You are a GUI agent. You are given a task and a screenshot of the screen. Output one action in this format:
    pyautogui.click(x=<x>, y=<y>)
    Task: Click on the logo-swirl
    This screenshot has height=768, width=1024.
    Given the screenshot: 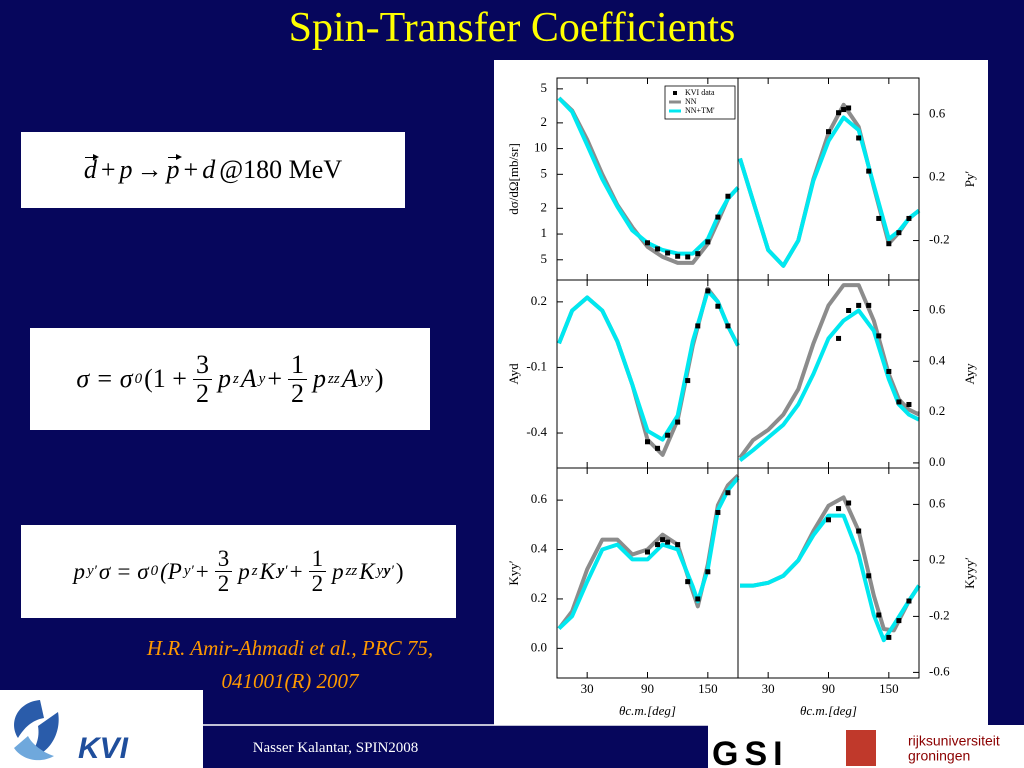 What is the action you would take?
    pyautogui.click(x=34, y=748)
    